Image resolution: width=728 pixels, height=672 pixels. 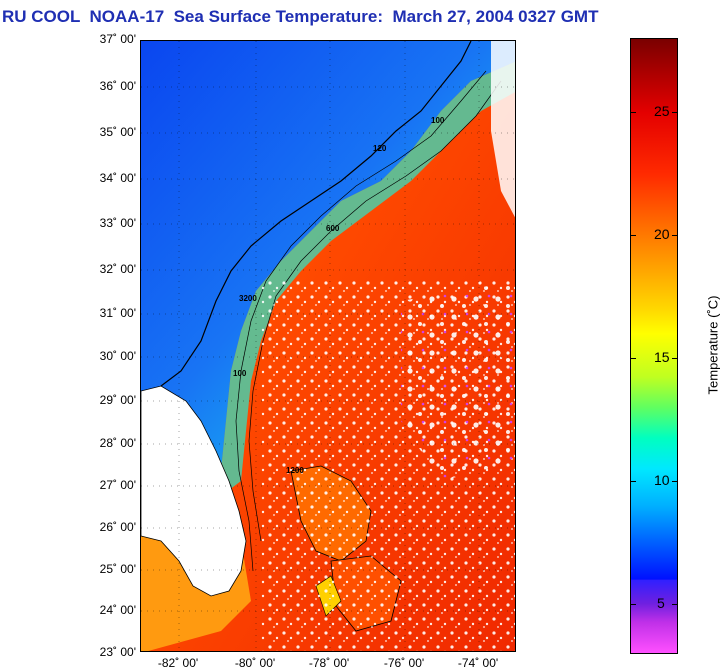 I want to click on contour-label-2: 120, so click(x=380, y=148).